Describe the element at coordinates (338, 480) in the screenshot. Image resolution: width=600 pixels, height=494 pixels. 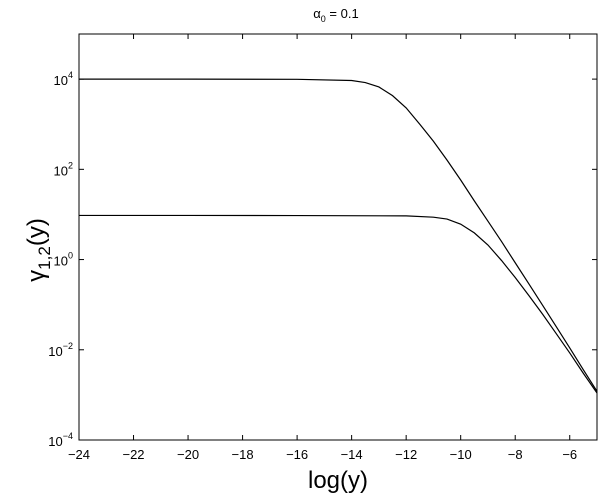
I see `x-axis-label: log(y)` at that location.